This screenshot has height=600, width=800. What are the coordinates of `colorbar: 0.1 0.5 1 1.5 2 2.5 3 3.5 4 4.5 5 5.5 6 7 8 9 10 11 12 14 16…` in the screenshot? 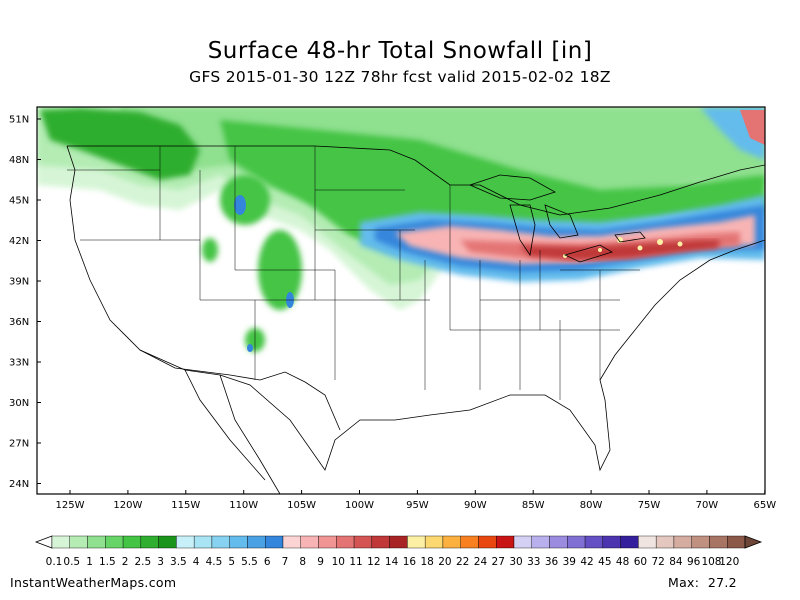 It's located at (398, 551).